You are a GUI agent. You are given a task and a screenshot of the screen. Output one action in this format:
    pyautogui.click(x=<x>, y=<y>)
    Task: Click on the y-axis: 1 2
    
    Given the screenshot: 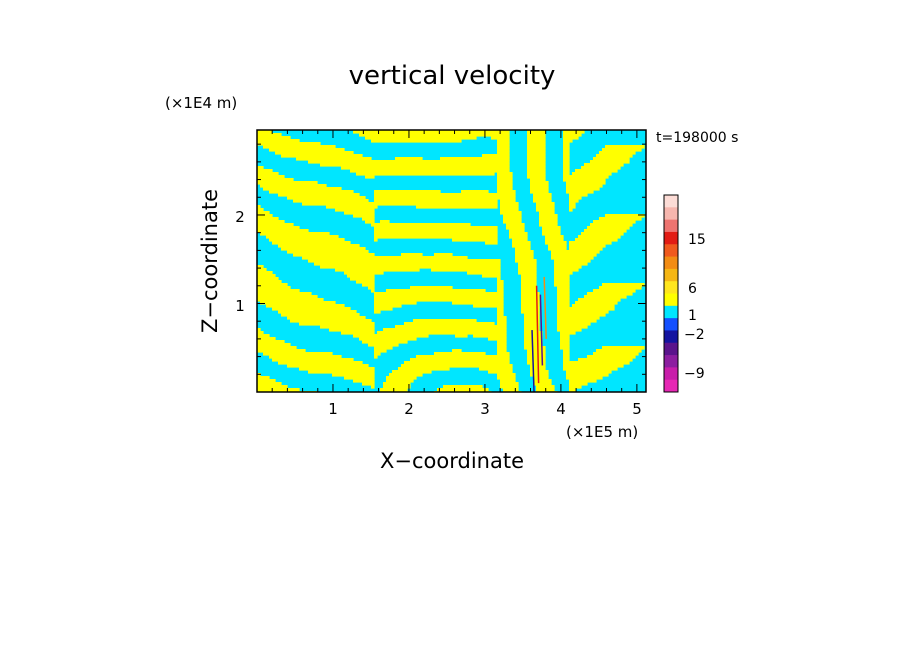 What is the action you would take?
    pyautogui.click(x=240, y=261)
    